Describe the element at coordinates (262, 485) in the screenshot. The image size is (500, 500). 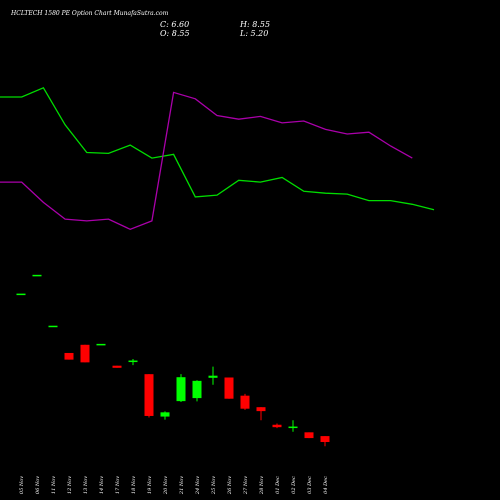
I see `x-tick-label: 28 Nov` at that location.